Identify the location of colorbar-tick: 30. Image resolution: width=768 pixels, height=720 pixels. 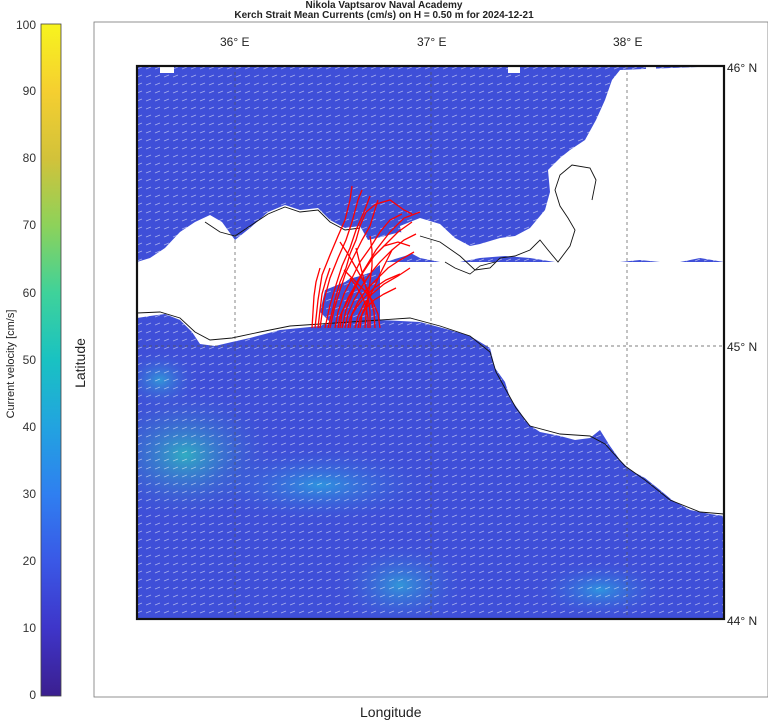
(29, 494).